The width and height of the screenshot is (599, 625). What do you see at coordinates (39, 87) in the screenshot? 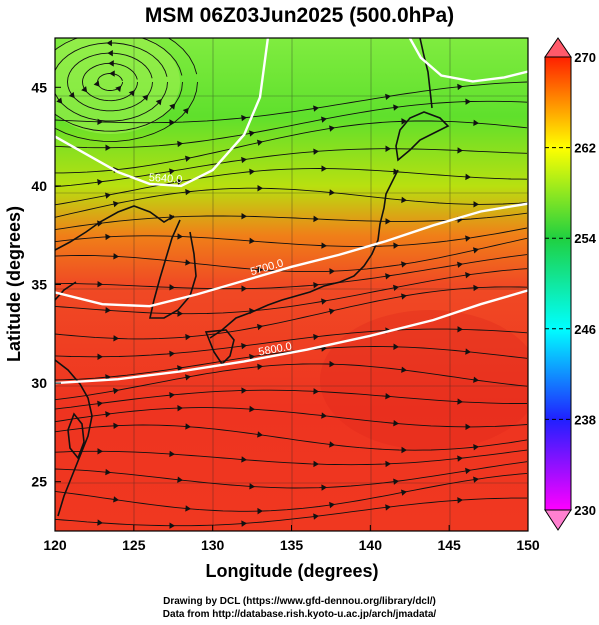
I see `y-tick-label: 45` at bounding box center [39, 87].